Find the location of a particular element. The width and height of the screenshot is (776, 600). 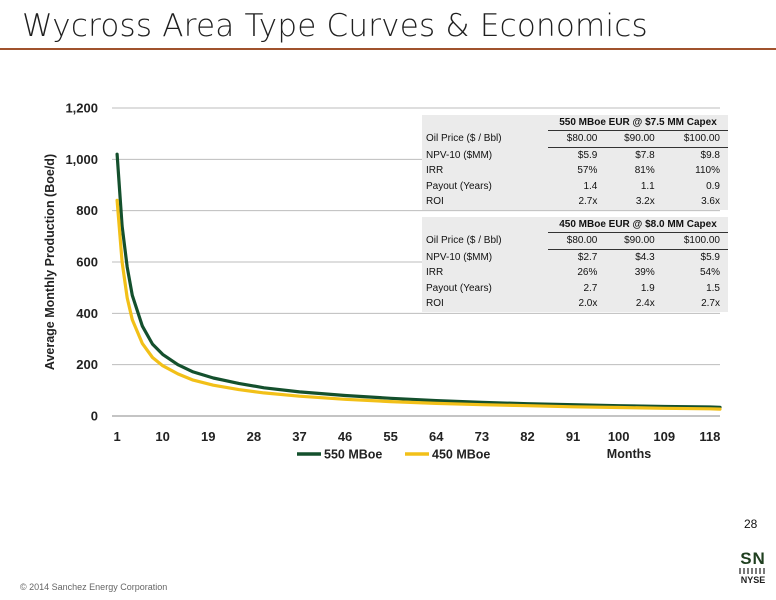

company-logo: SN NYSE is located at coordinates (753, 567).